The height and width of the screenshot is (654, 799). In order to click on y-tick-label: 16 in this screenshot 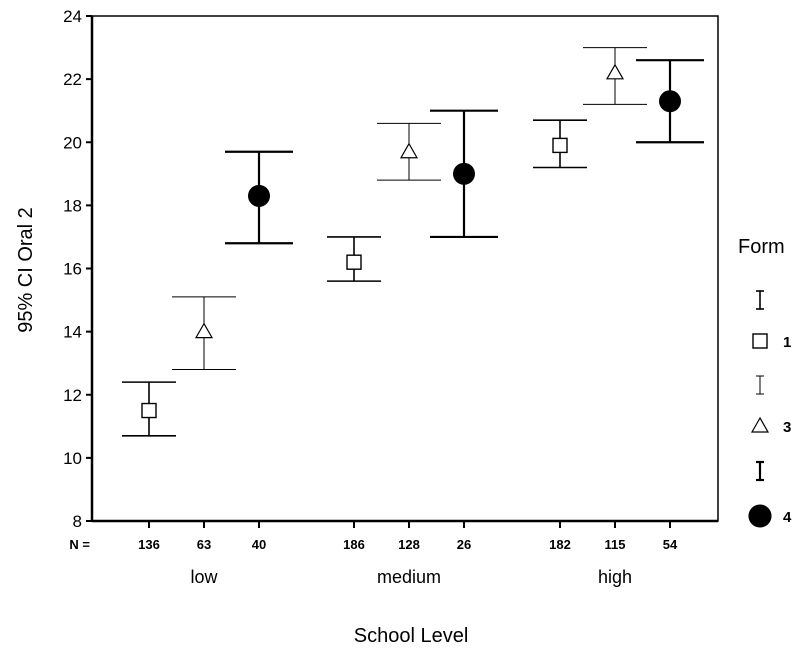, I will do `click(72, 269)`.